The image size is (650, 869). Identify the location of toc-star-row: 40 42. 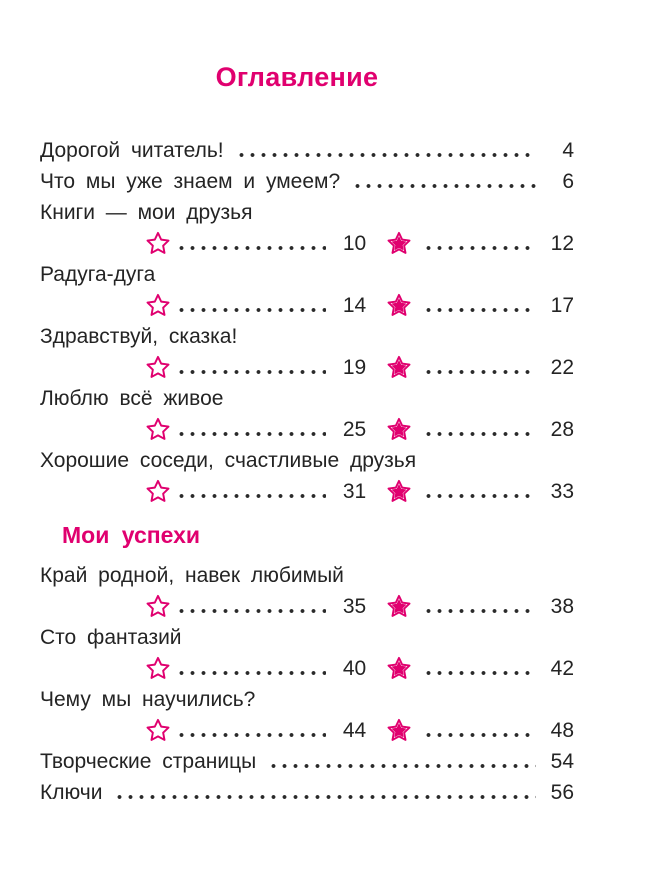
(359, 668).